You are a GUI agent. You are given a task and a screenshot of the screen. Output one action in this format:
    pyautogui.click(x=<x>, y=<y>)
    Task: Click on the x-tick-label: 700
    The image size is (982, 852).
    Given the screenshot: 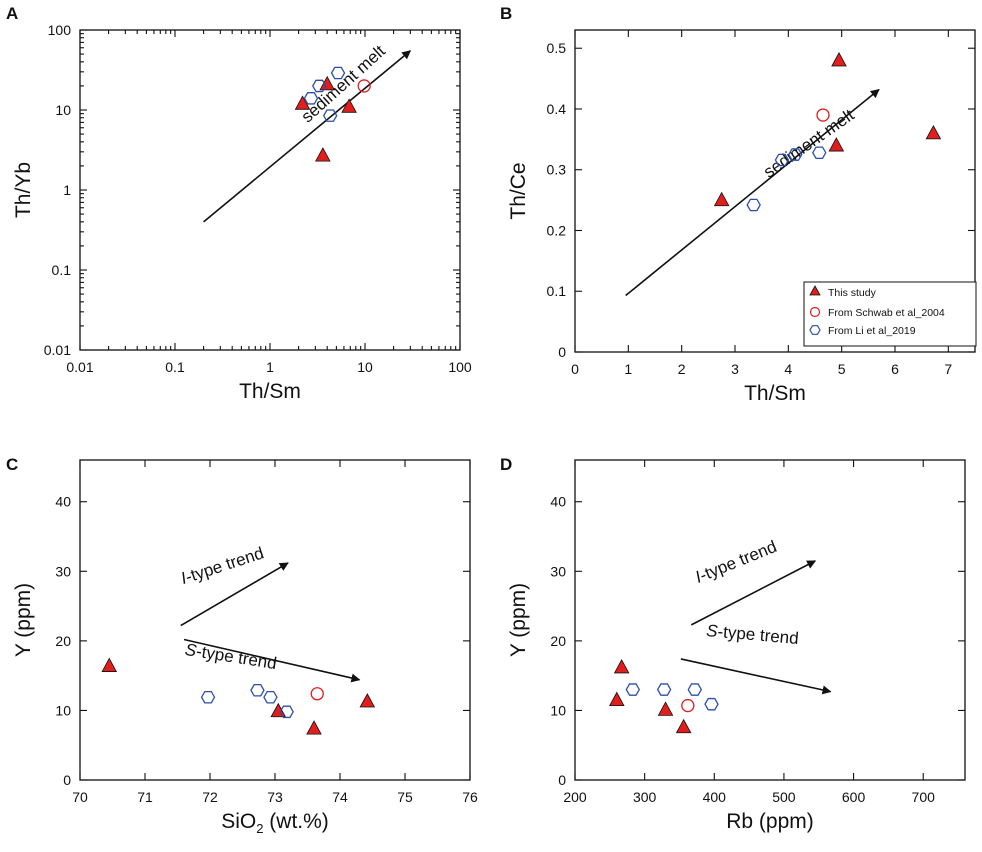 What is the action you would take?
    pyautogui.click(x=924, y=797)
    